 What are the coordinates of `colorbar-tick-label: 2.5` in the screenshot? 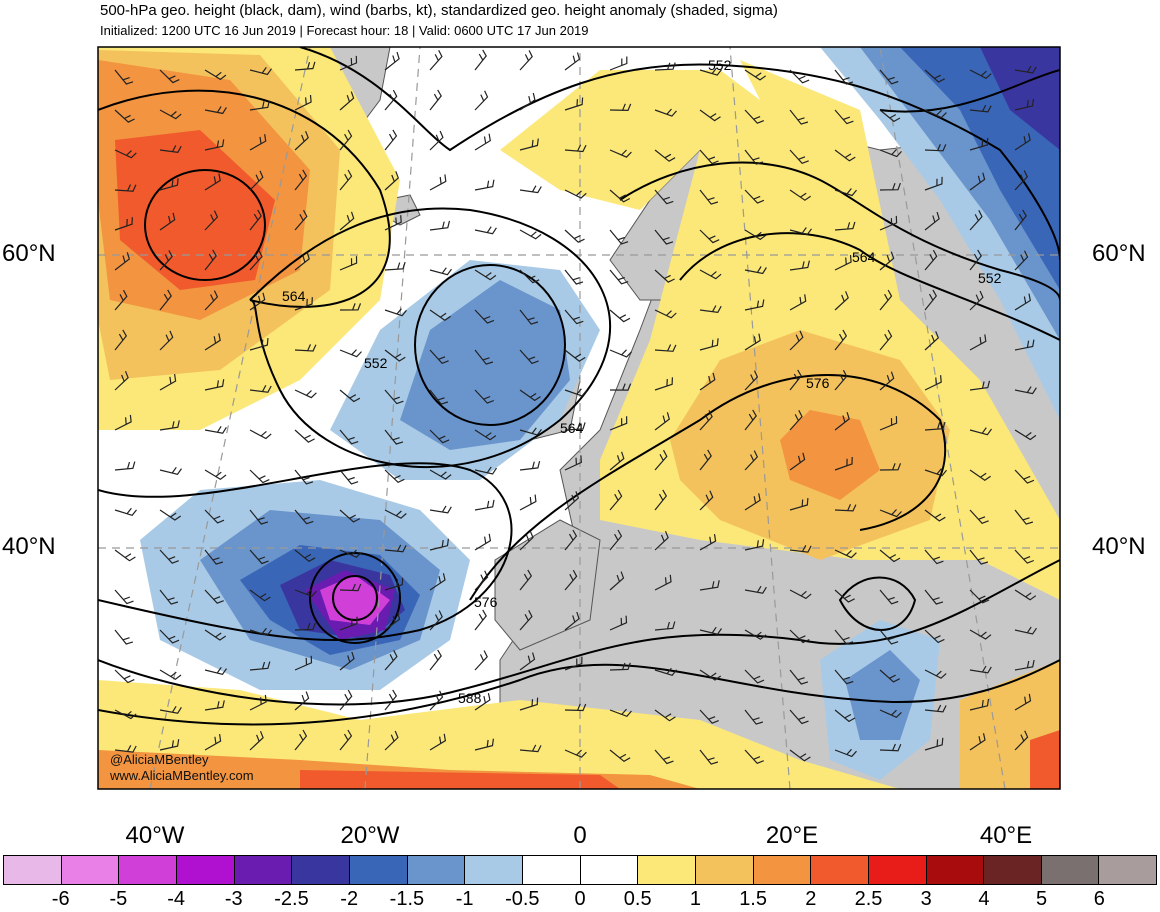 It's located at (868, 899).